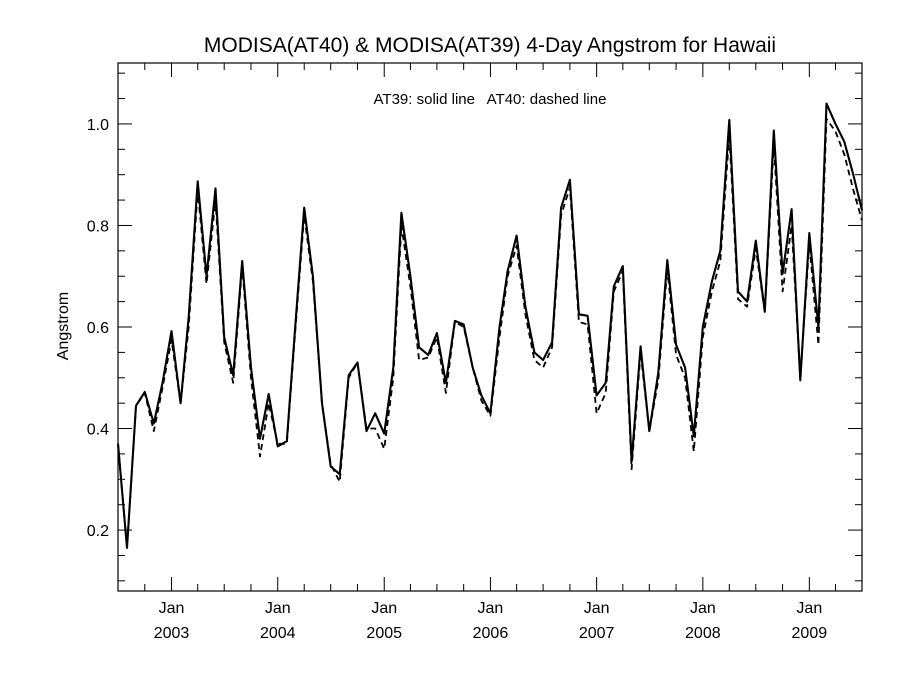 The image size is (900, 675). What do you see at coordinates (98, 531) in the screenshot?
I see `y-tick-label: 0.2` at bounding box center [98, 531].